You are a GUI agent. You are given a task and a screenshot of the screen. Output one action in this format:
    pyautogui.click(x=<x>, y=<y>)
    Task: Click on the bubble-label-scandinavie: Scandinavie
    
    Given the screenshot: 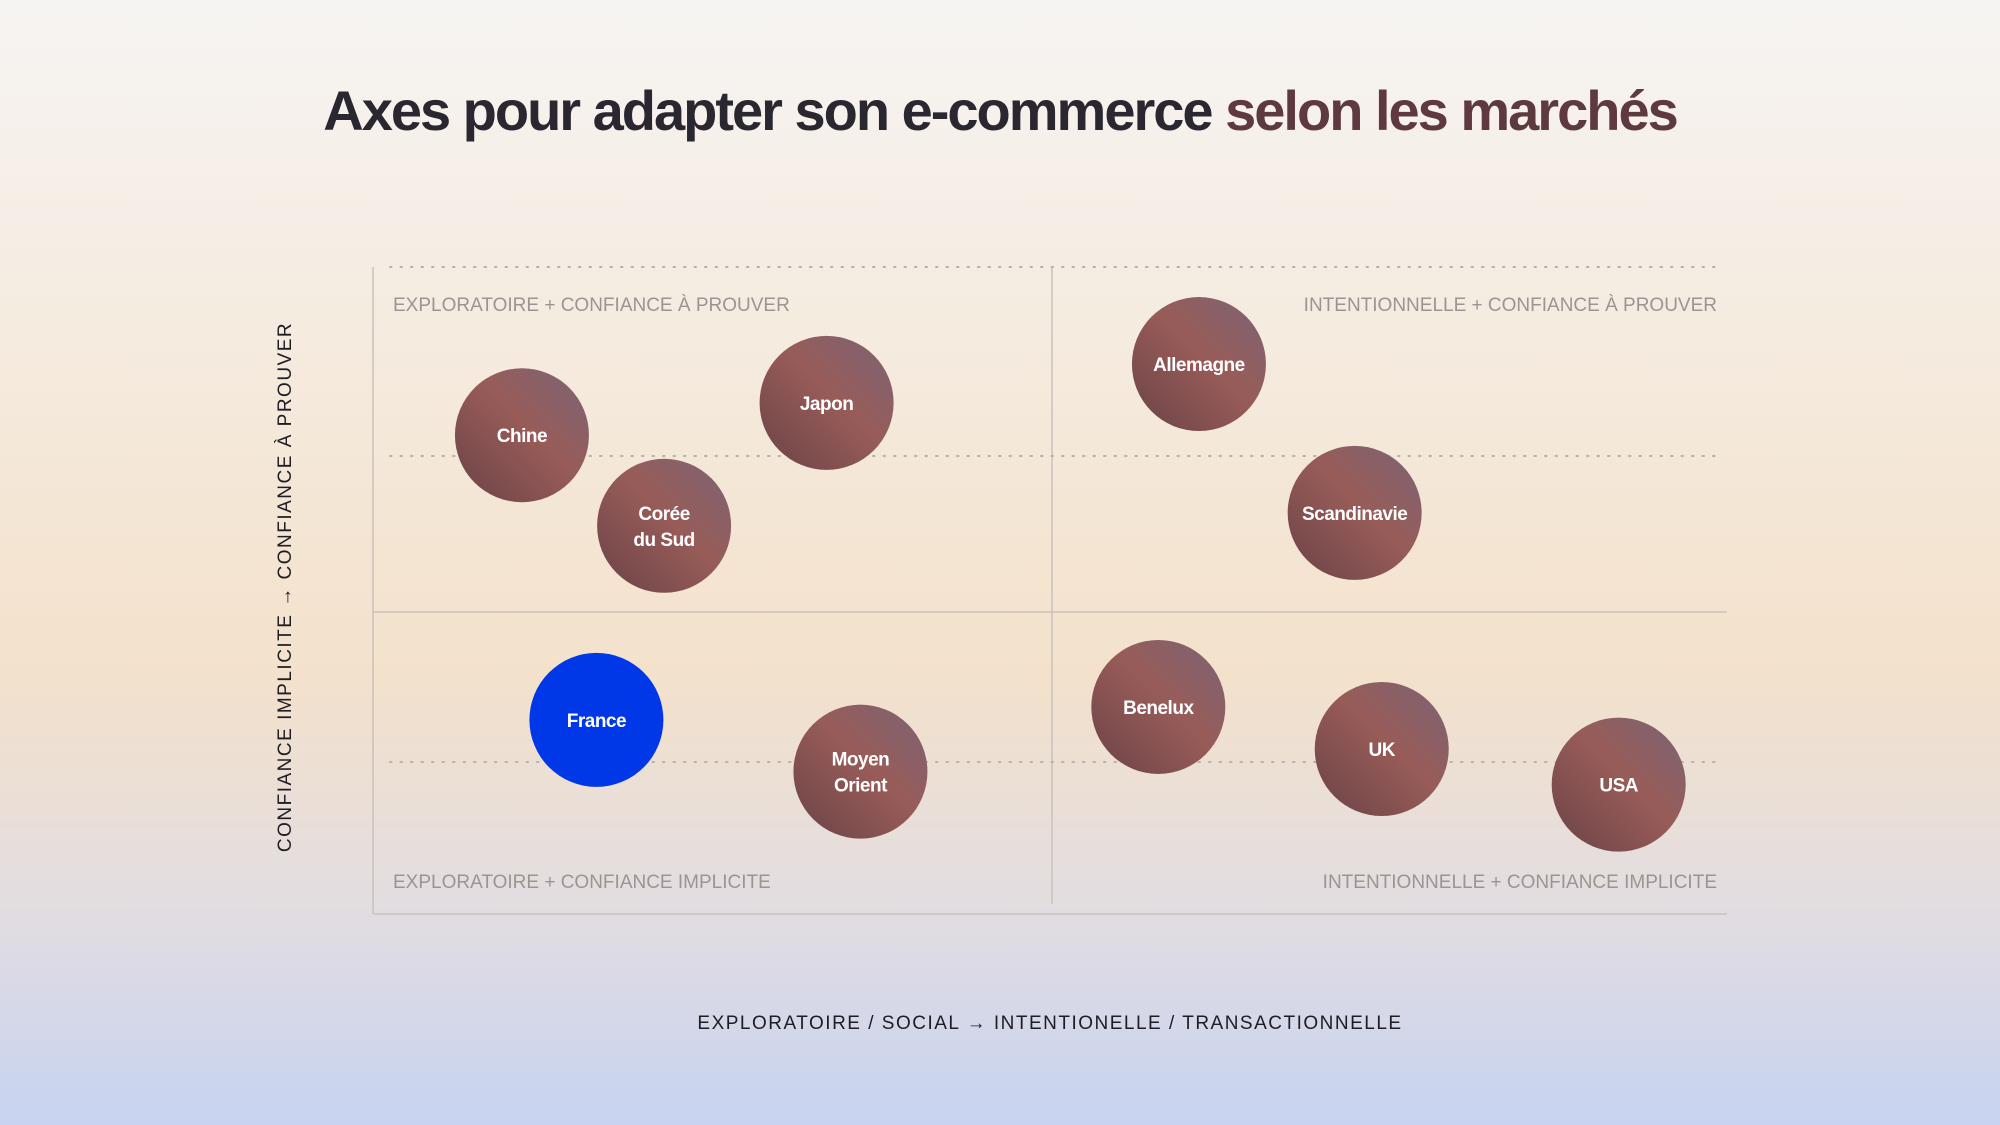 What is the action you would take?
    pyautogui.click(x=1354, y=514)
    